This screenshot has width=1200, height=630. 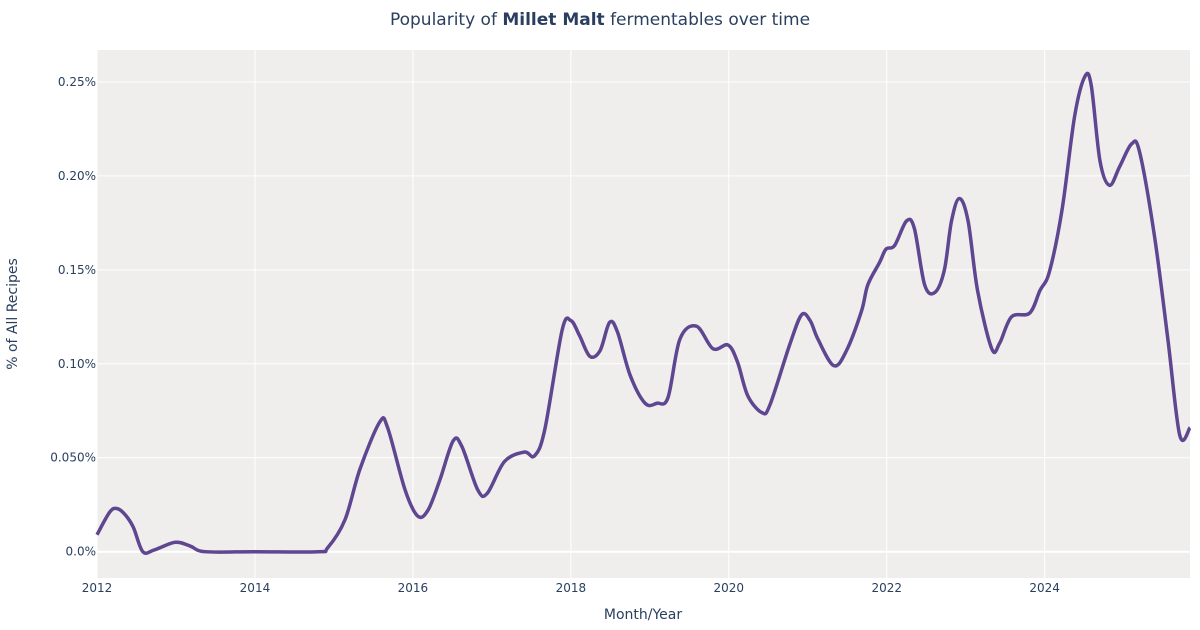 I want to click on y-axis-label: % of All Recipes, so click(x=13, y=314).